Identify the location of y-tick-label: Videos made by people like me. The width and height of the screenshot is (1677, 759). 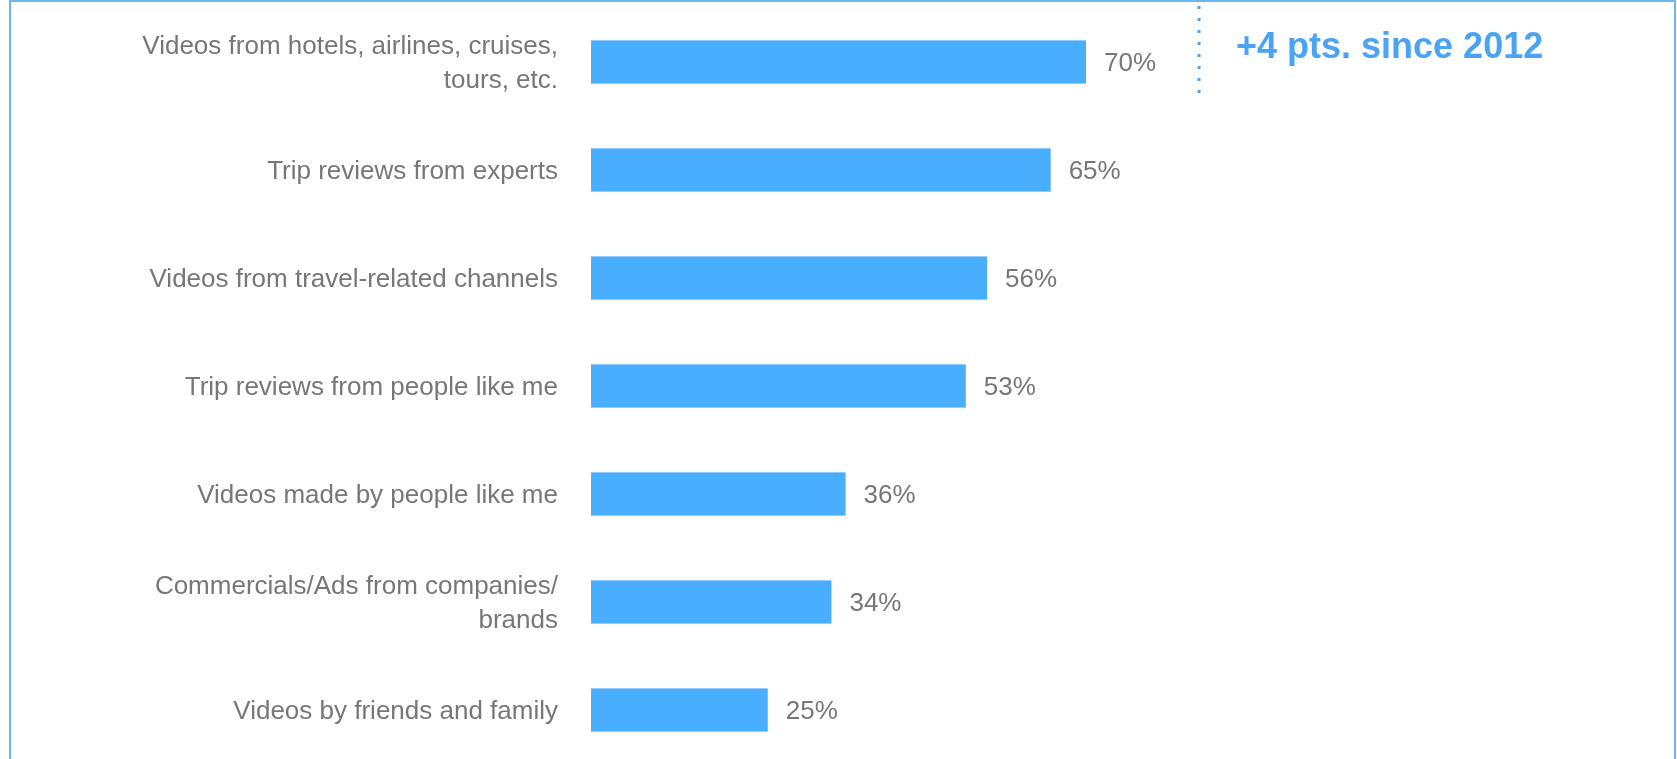
(377, 494).